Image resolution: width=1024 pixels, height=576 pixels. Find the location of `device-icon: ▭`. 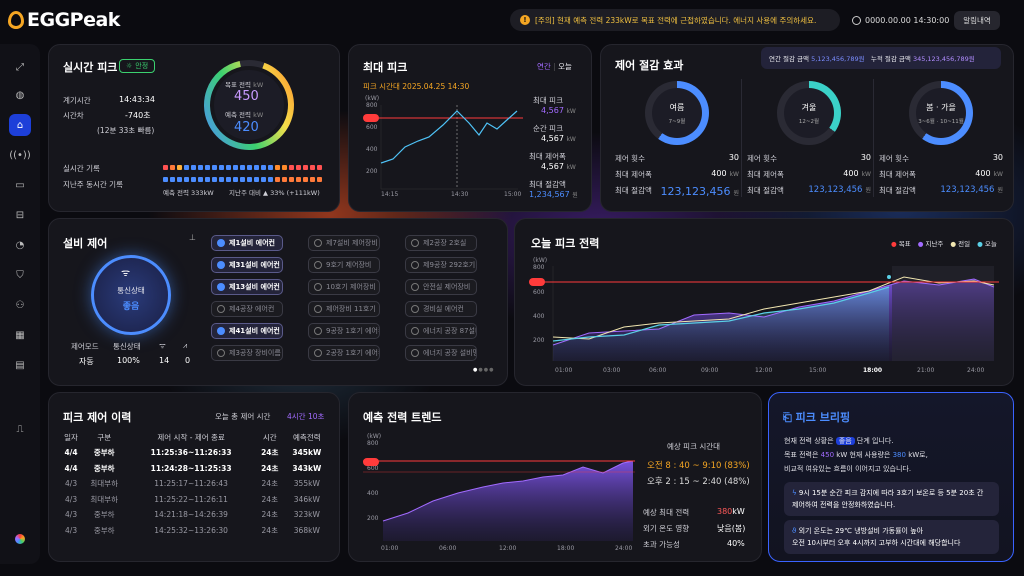

device-icon: ▭ is located at coordinates (20, 185).